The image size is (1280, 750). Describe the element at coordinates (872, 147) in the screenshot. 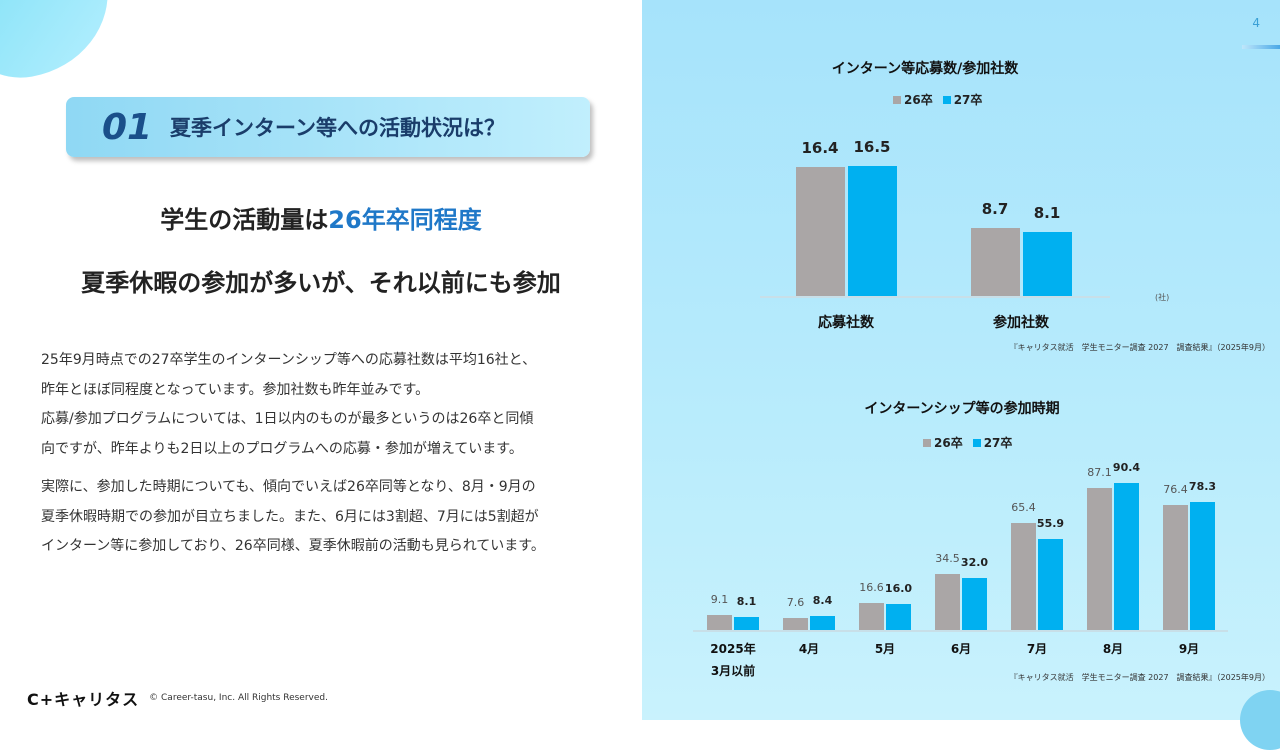

I see `value-label: 16.5` at that location.